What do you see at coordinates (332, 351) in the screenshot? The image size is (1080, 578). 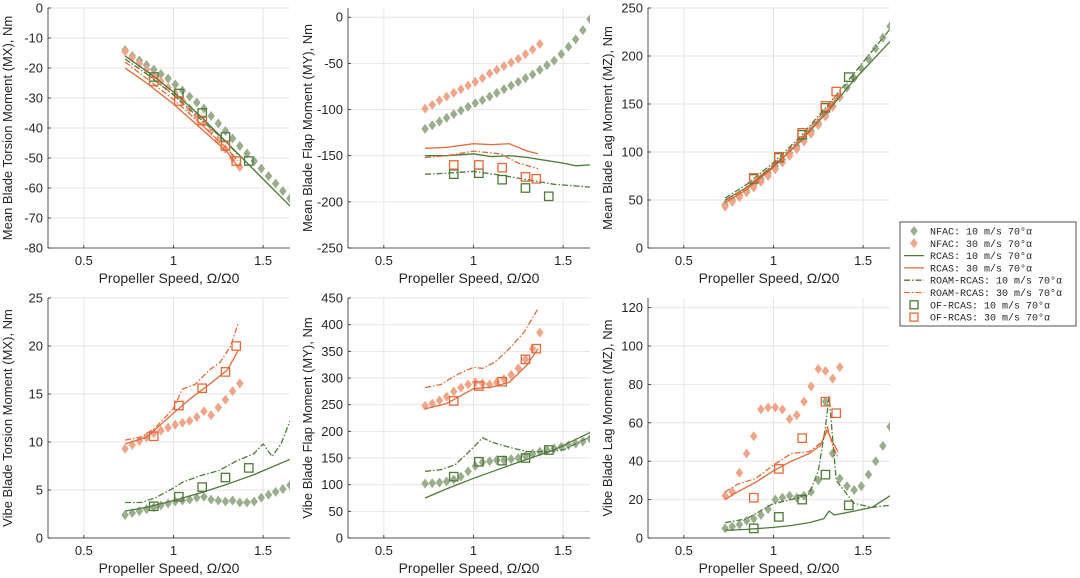 I see `y-tick-label: 350` at bounding box center [332, 351].